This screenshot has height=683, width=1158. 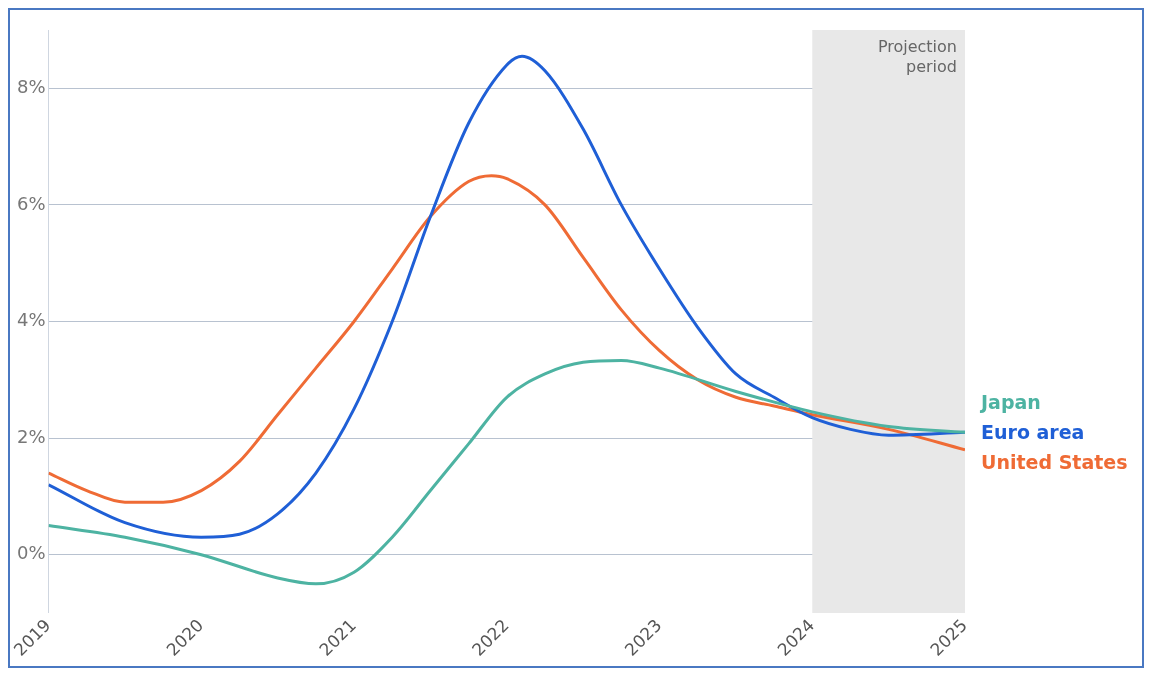 I want to click on series-label: Euro area, so click(x=1033, y=432).